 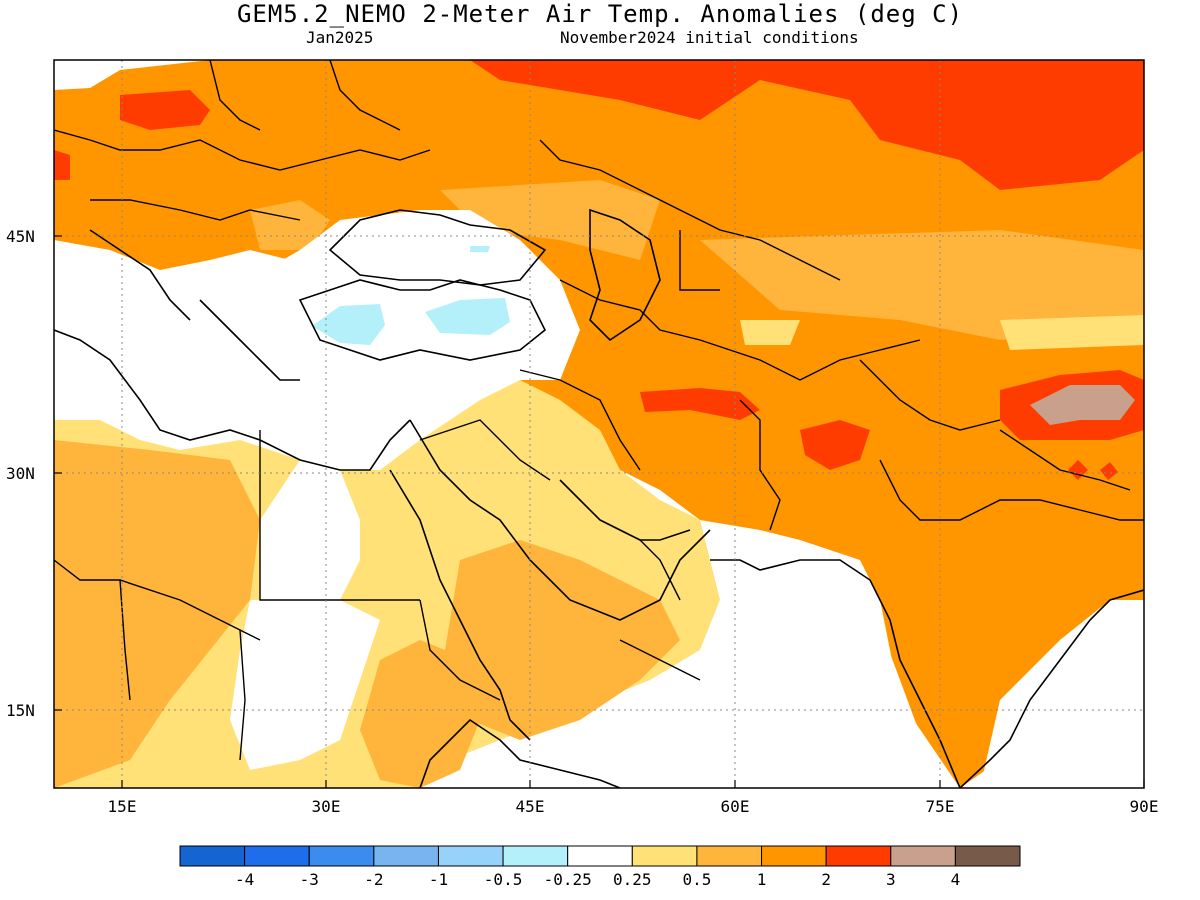 What do you see at coordinates (700, 404) in the screenshot?
I see `red-anomaly-iran` at bounding box center [700, 404].